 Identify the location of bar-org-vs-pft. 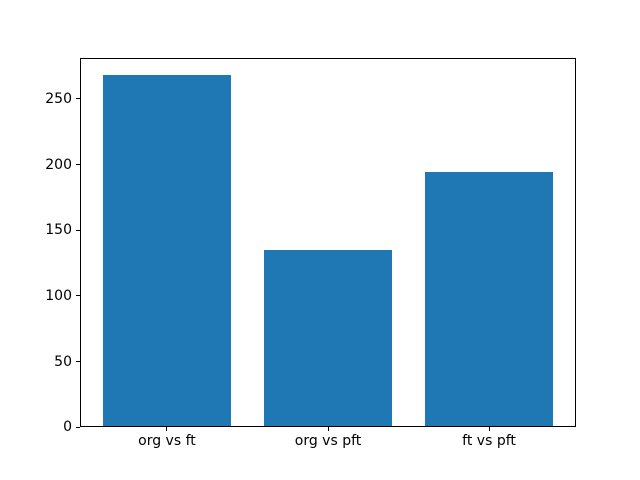
(328, 338).